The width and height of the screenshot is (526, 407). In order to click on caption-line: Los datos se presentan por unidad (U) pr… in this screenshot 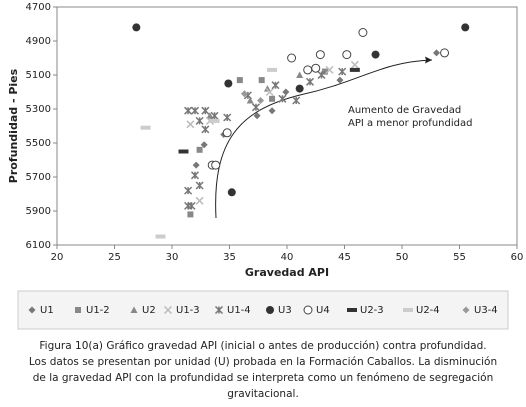, I will do `click(263, 362)`.